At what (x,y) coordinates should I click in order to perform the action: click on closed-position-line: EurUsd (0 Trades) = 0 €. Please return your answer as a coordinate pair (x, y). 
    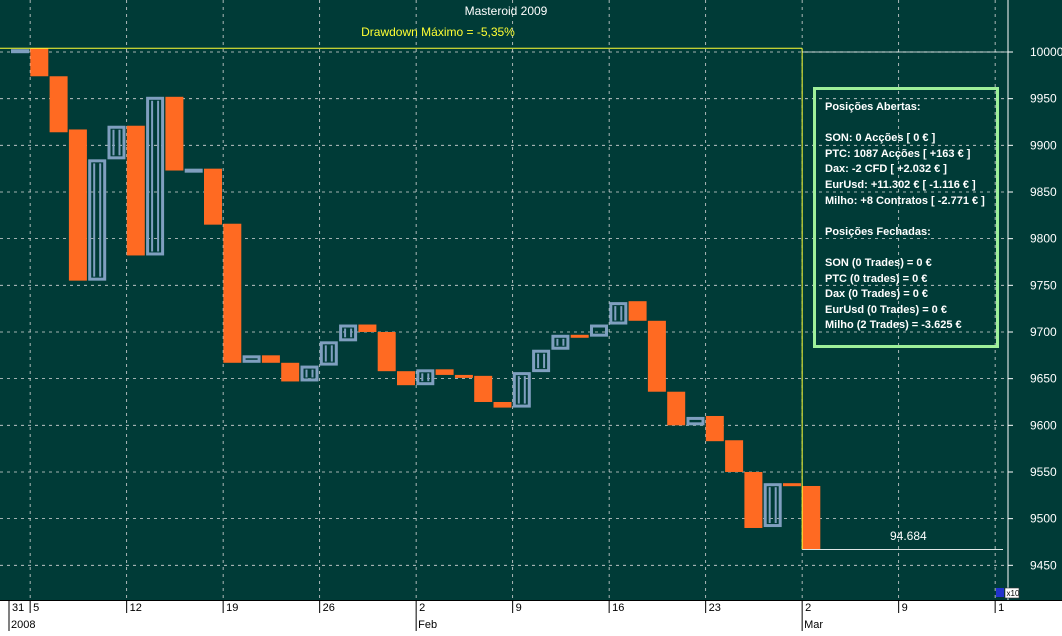
    Looking at the image, I should click on (886, 309).